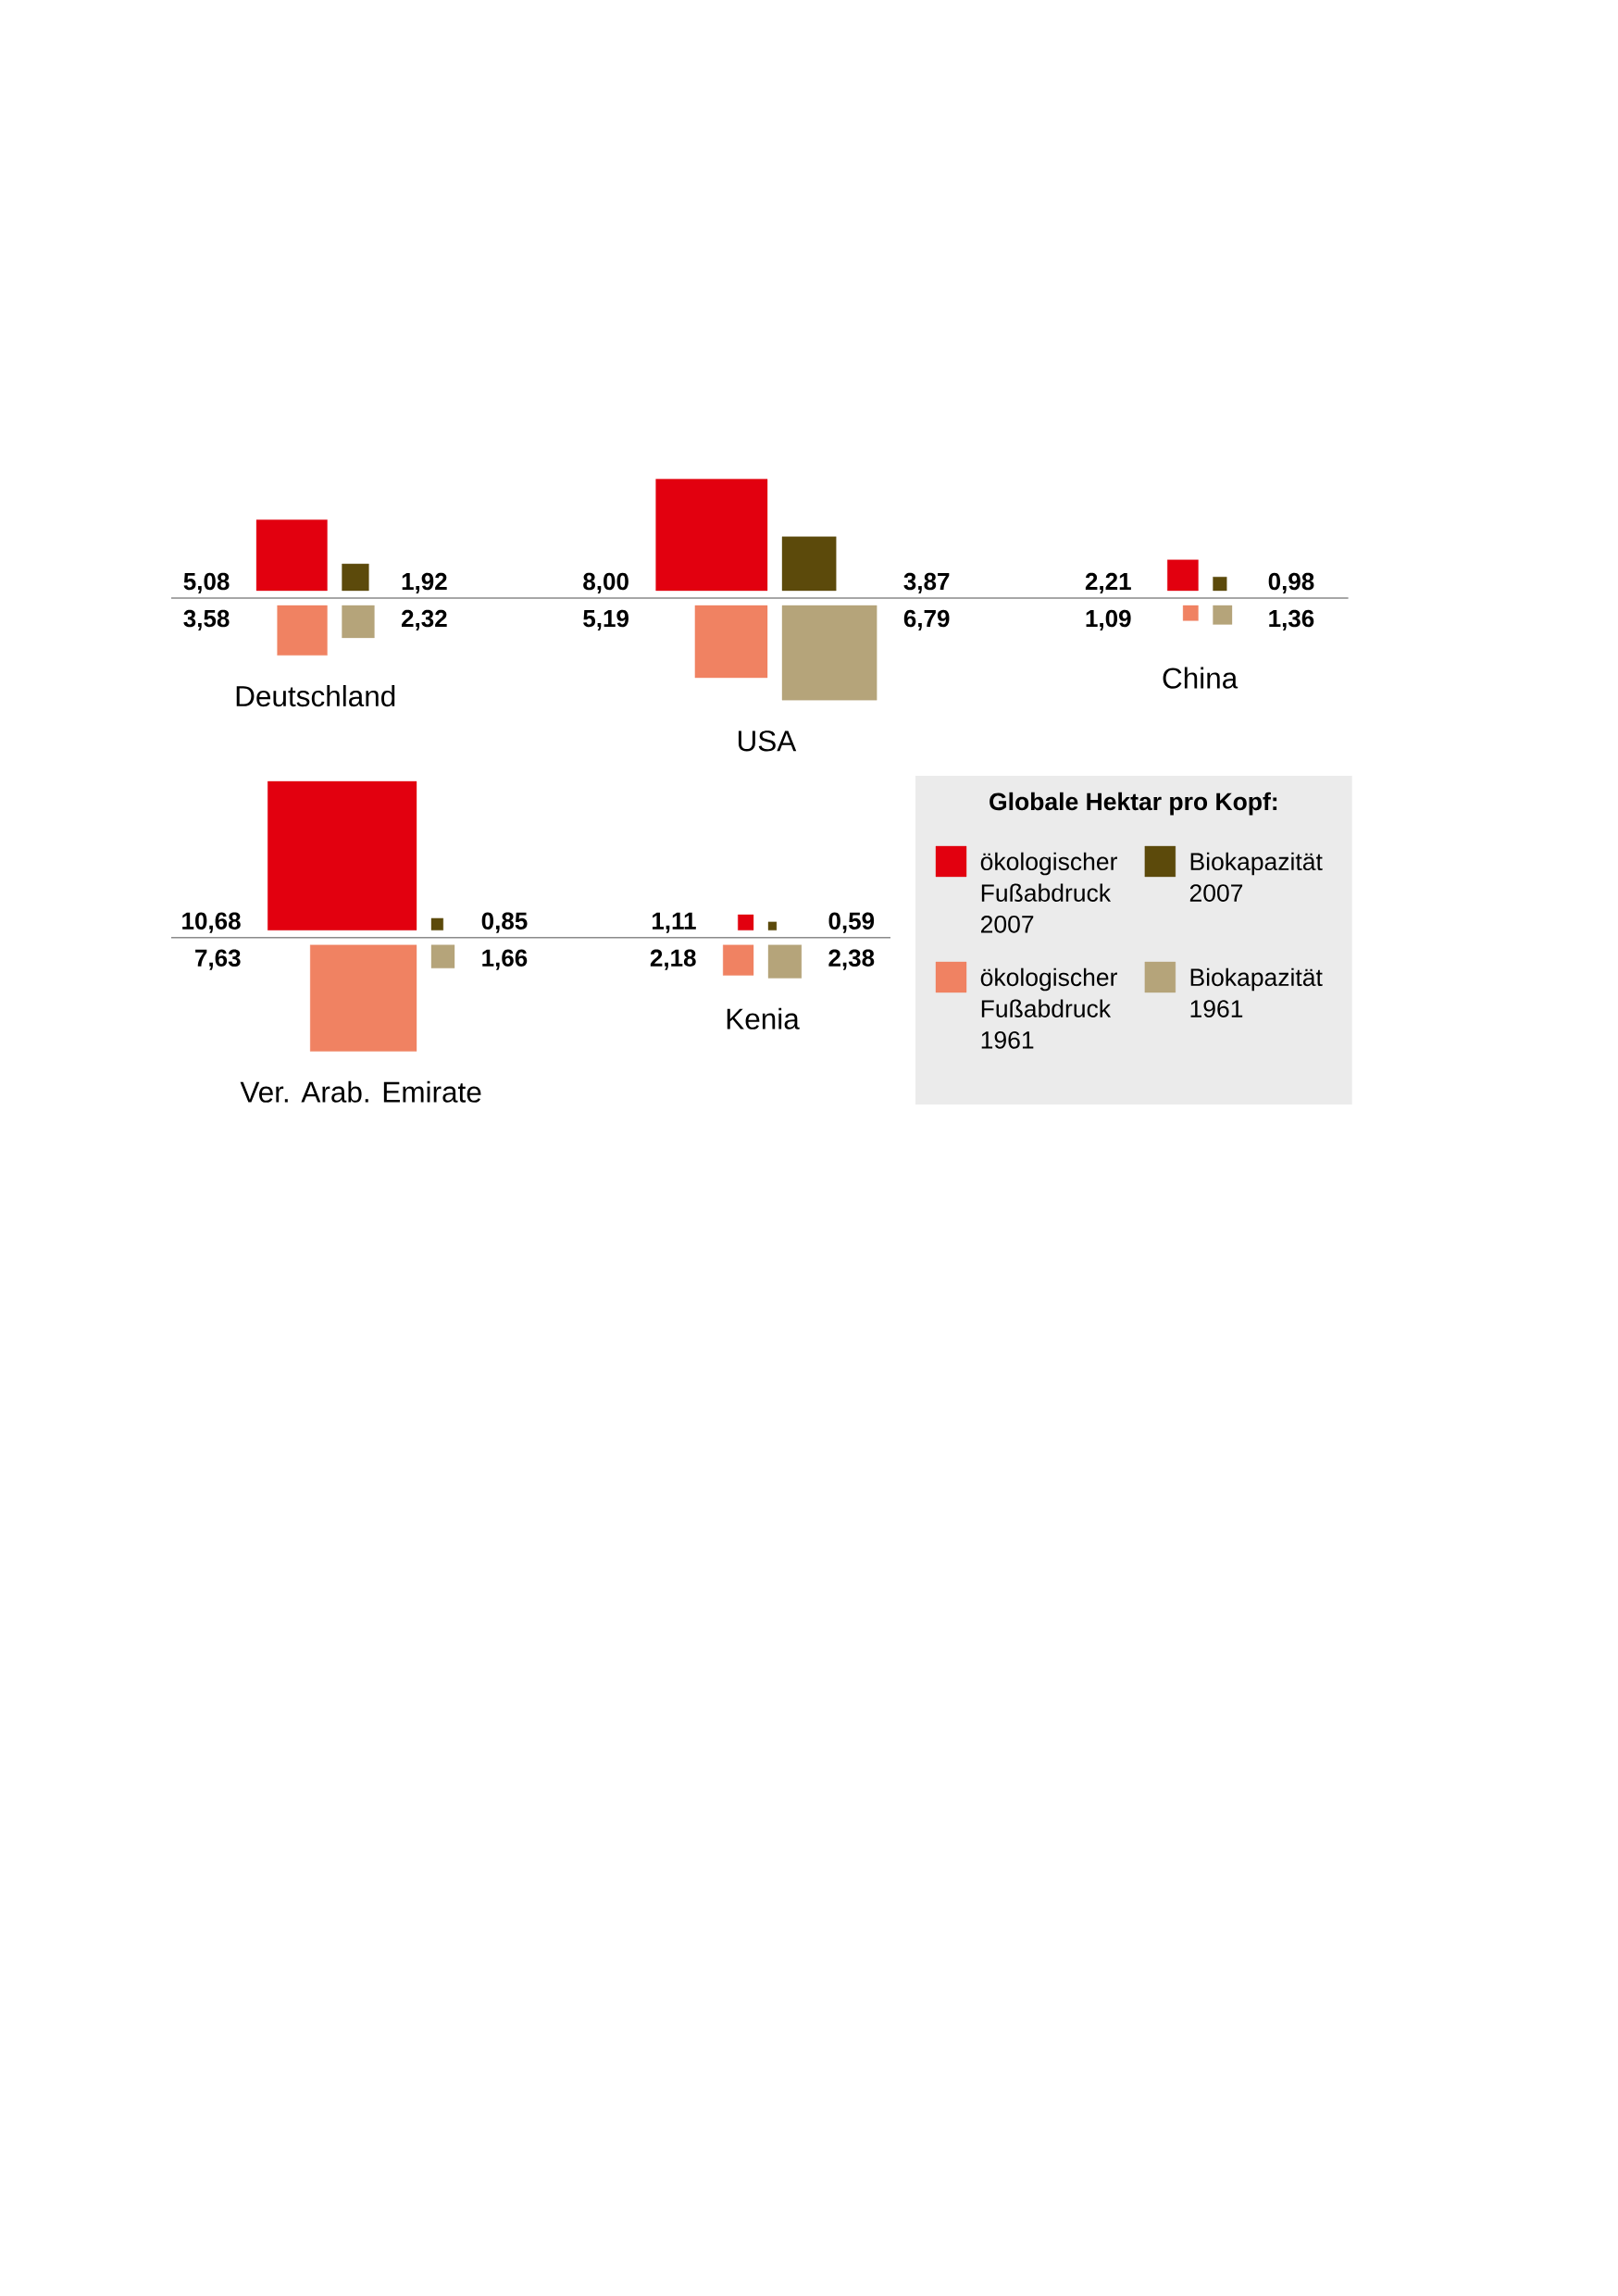 This screenshot has width=1618, height=2296. What do you see at coordinates (1291, 620) in the screenshot?
I see `data-label: 1,36` at bounding box center [1291, 620].